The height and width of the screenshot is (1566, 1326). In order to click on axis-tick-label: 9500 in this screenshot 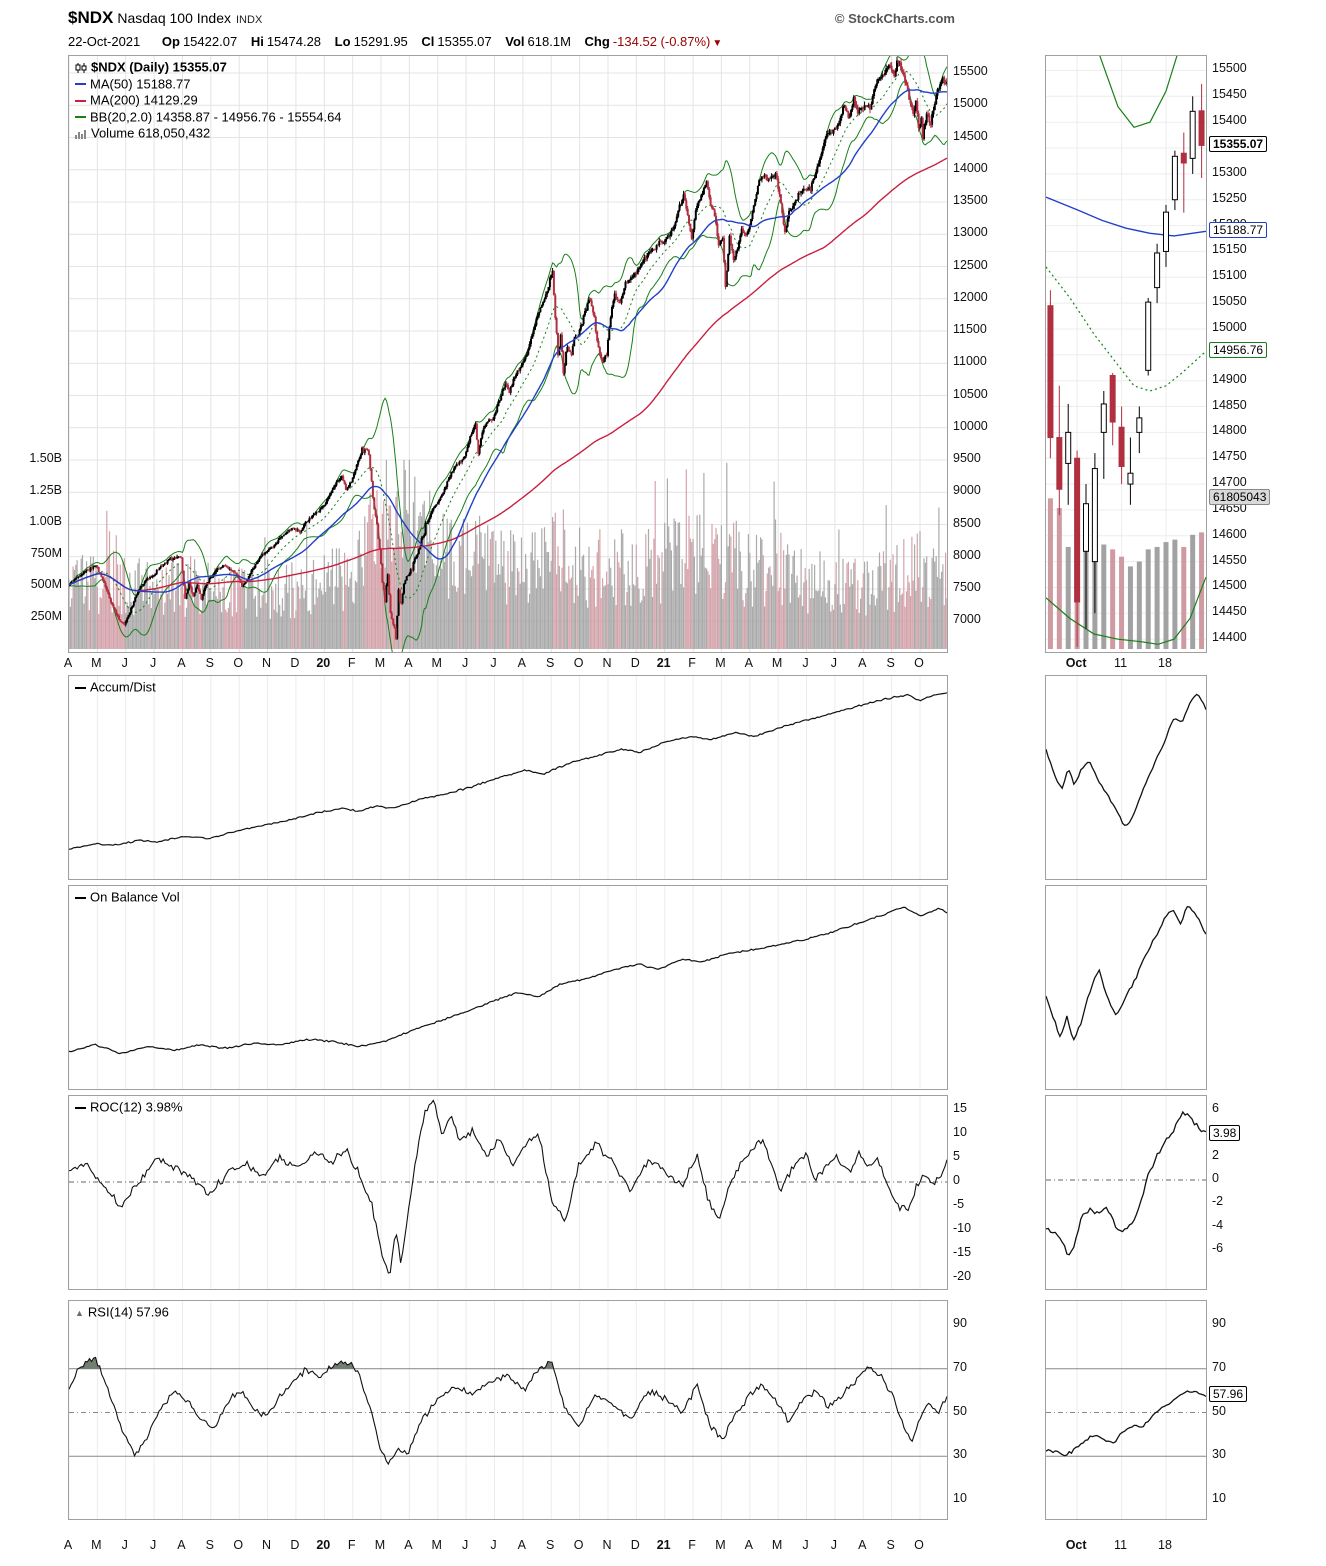, I will do `click(967, 458)`.